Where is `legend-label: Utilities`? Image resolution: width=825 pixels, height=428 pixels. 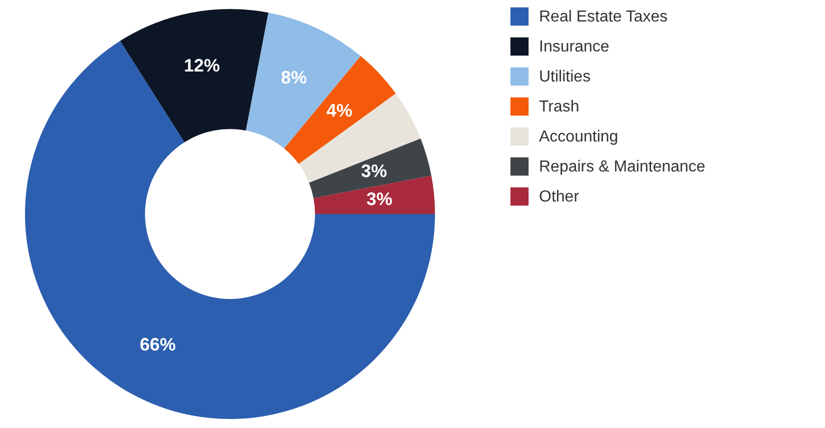 legend-label: Utilities is located at coordinates (565, 77).